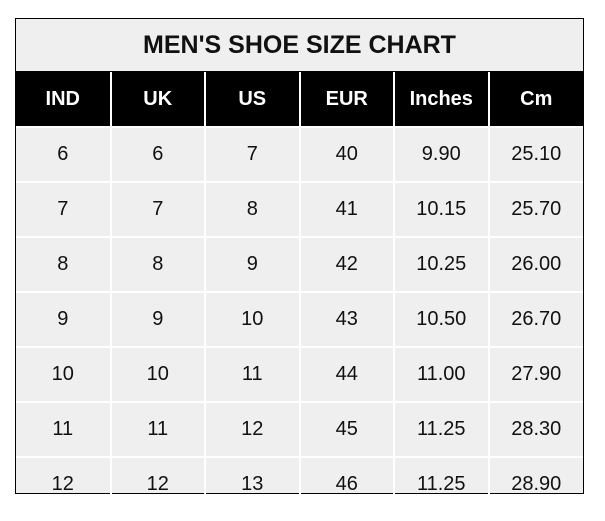  I want to click on table-cell: 44, so click(346, 374).